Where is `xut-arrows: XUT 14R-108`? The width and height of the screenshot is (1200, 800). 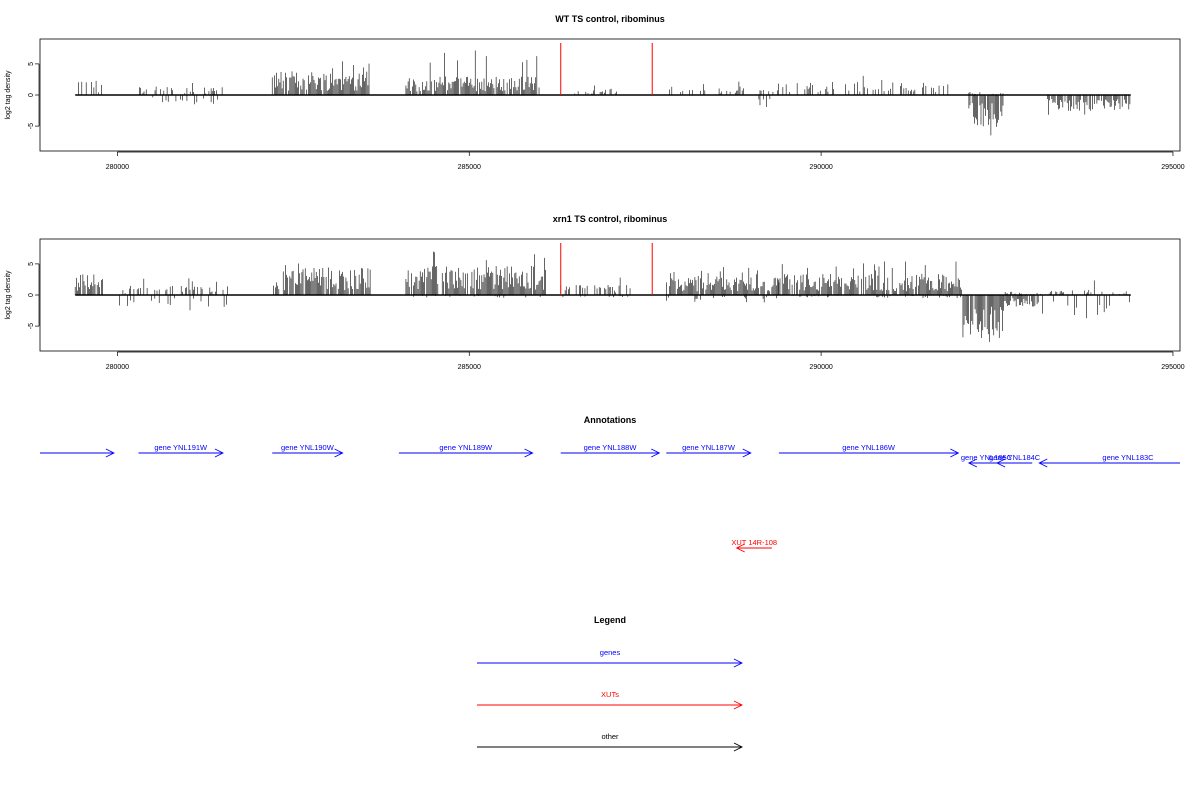
xut-arrows: XUT 14R-108 is located at coordinates (754, 545).